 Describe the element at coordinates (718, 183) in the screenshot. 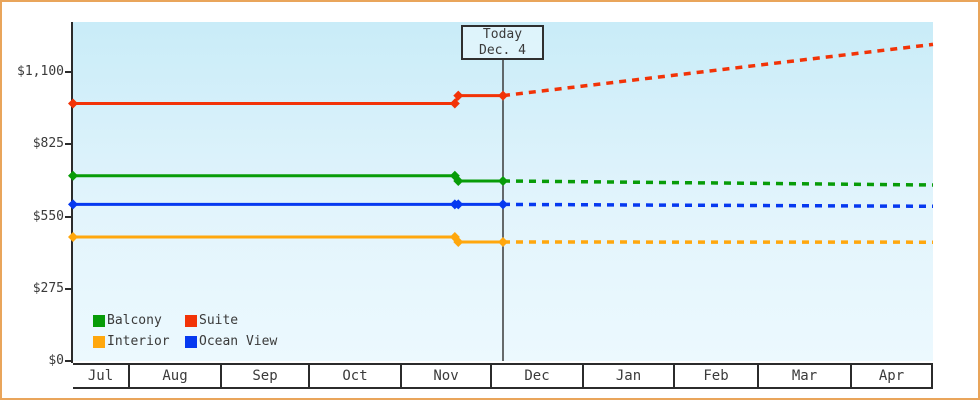

I see `series-balcony-forecast-line` at that location.